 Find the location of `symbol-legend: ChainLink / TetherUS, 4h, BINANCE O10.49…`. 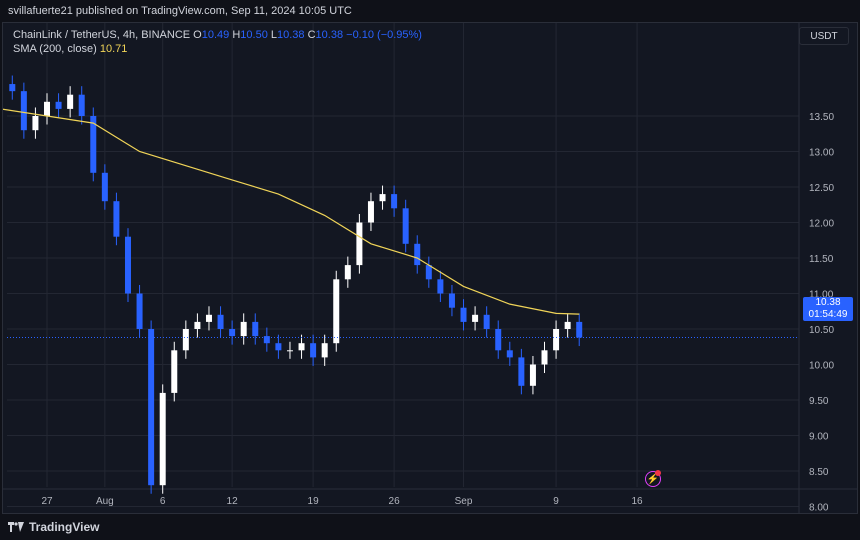

symbol-legend: ChainLink / TetherUS, 4h, BINANCE O10.49… is located at coordinates (217, 35).